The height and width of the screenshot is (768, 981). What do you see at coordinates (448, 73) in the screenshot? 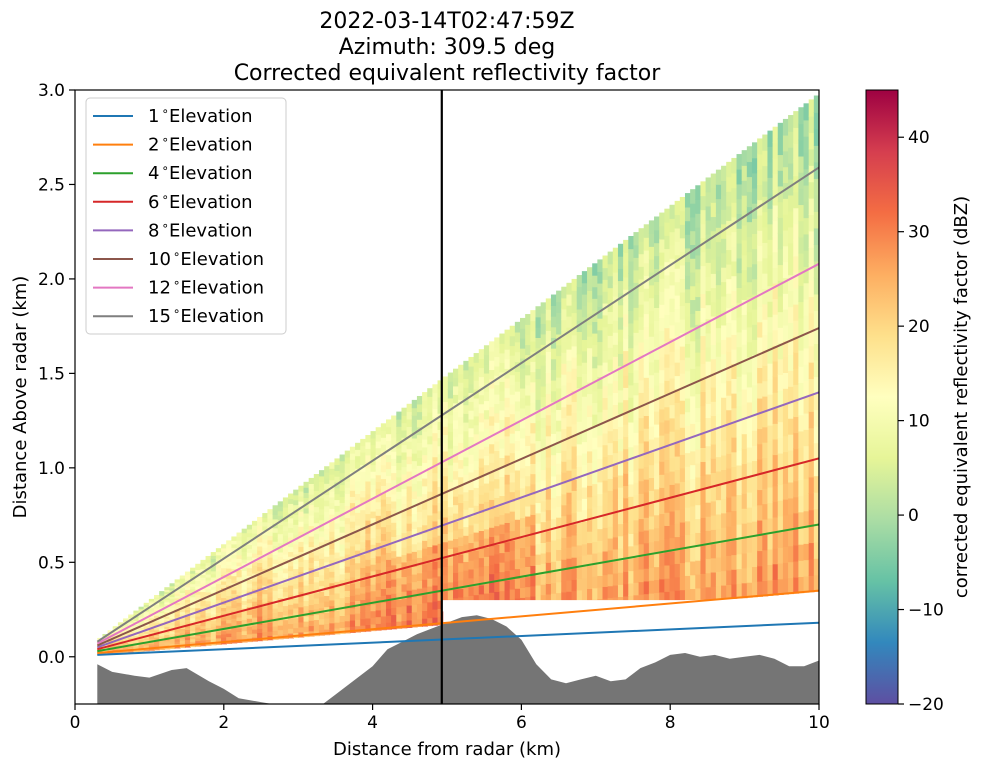
I see `title-line-3: Corrected equivalent reflectivity factor` at bounding box center [448, 73].